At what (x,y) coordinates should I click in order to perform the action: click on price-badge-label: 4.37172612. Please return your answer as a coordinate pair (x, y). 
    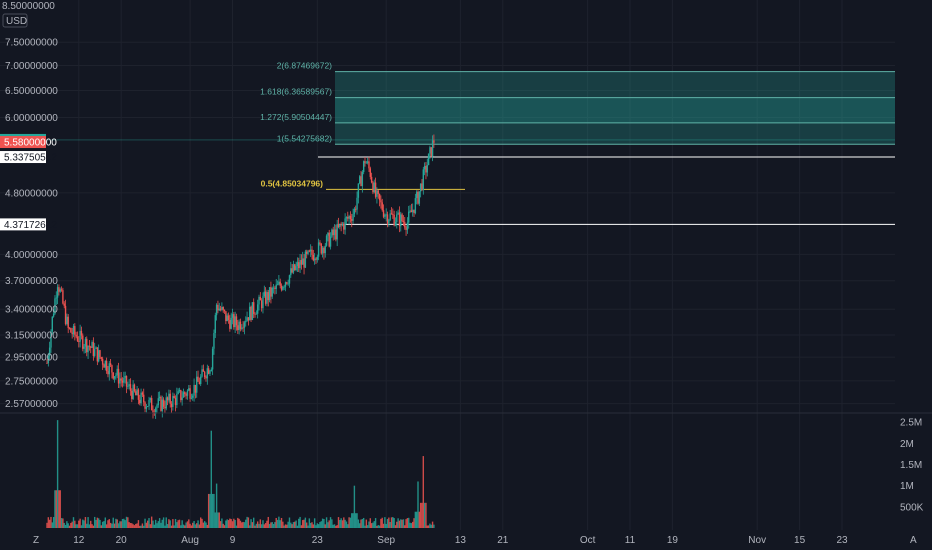
    Looking at the image, I should click on (30, 225).